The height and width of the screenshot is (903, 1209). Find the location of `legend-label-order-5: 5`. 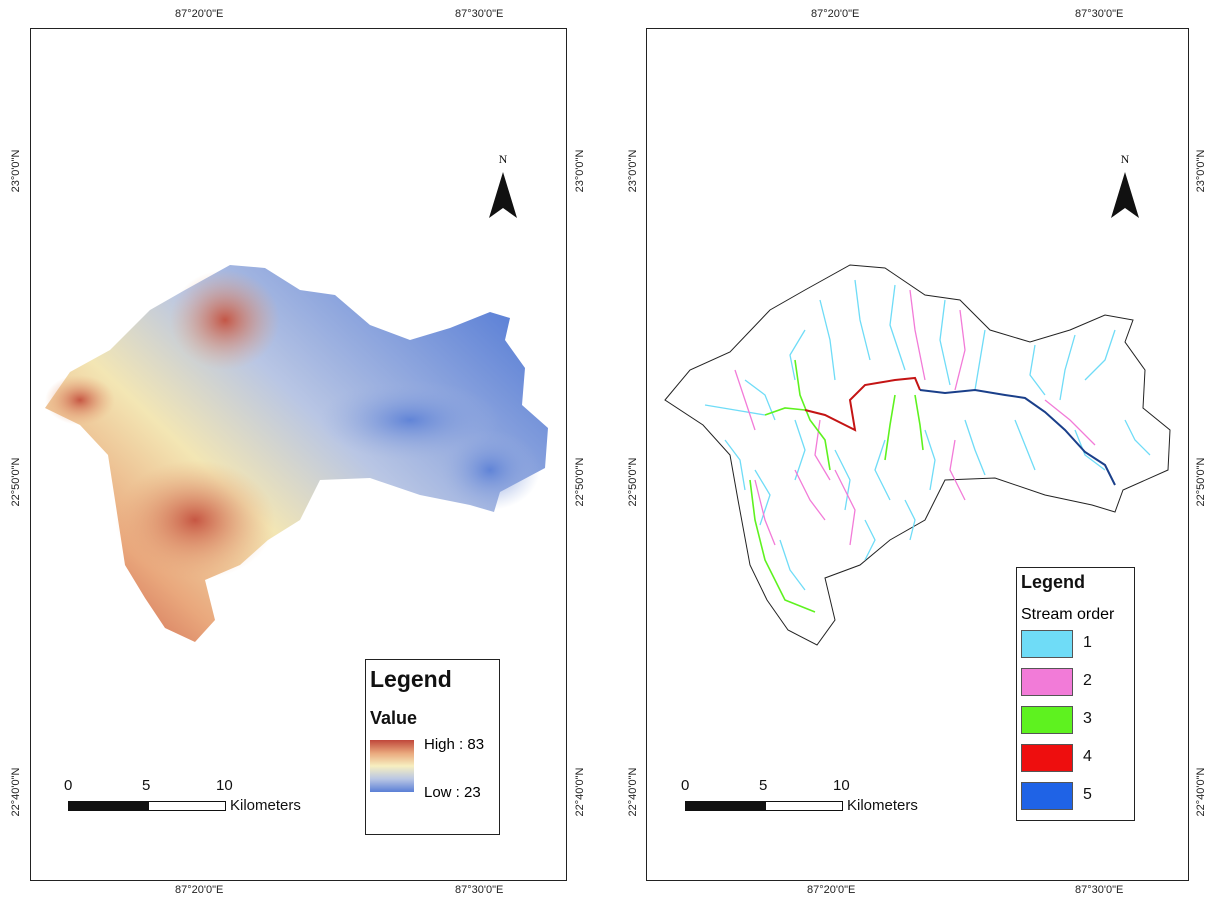

legend-label-order-5: 5 is located at coordinates (1087, 794).